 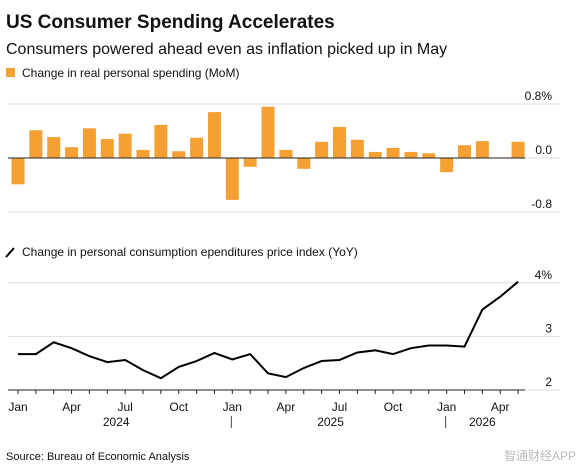 What do you see at coordinates (98, 457) in the screenshot?
I see `source: Source: Bureau of Economic Analysis` at bounding box center [98, 457].